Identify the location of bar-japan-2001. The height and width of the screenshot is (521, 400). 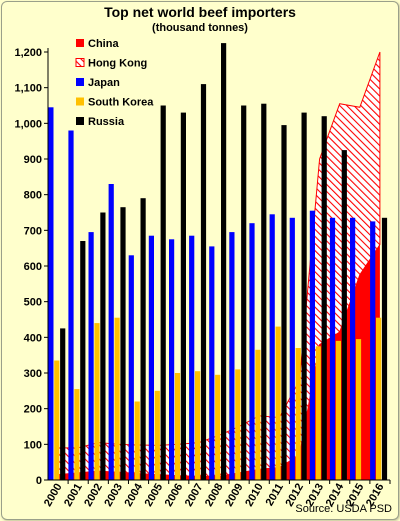
(71, 305).